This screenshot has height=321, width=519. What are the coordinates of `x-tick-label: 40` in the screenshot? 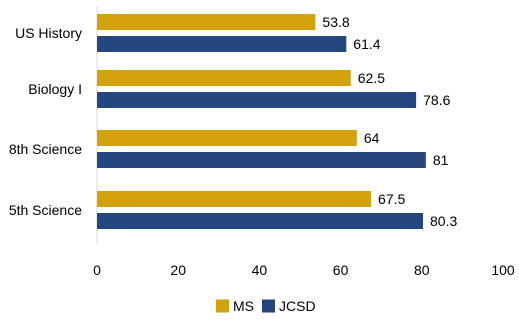 It's located at (260, 270).